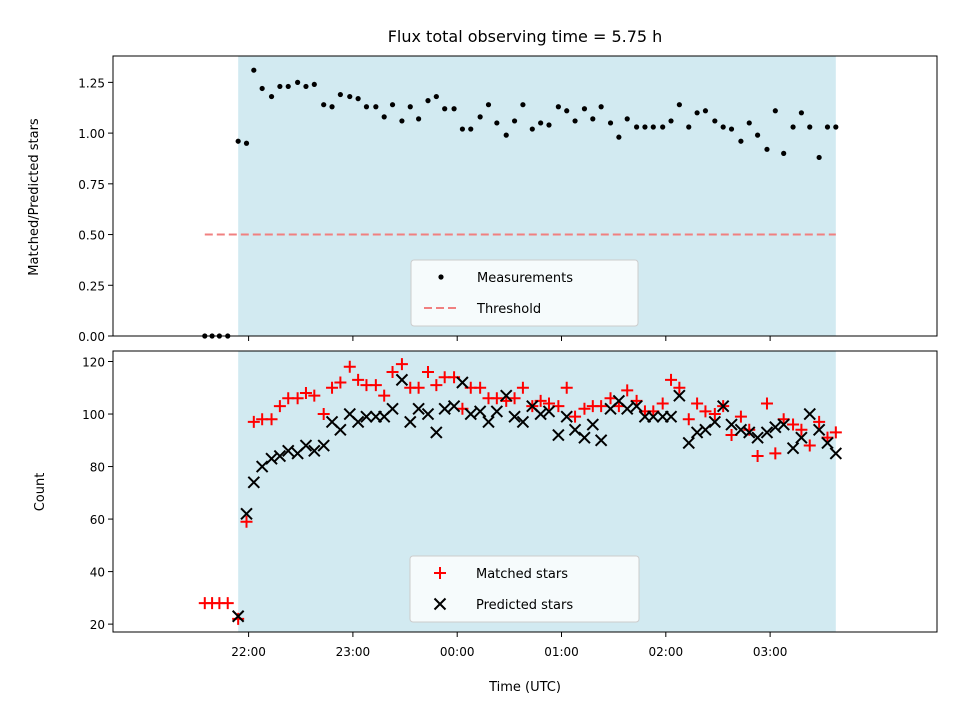  Describe the element at coordinates (97, 520) in the screenshot. I see `y-tick-label: 60` at that location.